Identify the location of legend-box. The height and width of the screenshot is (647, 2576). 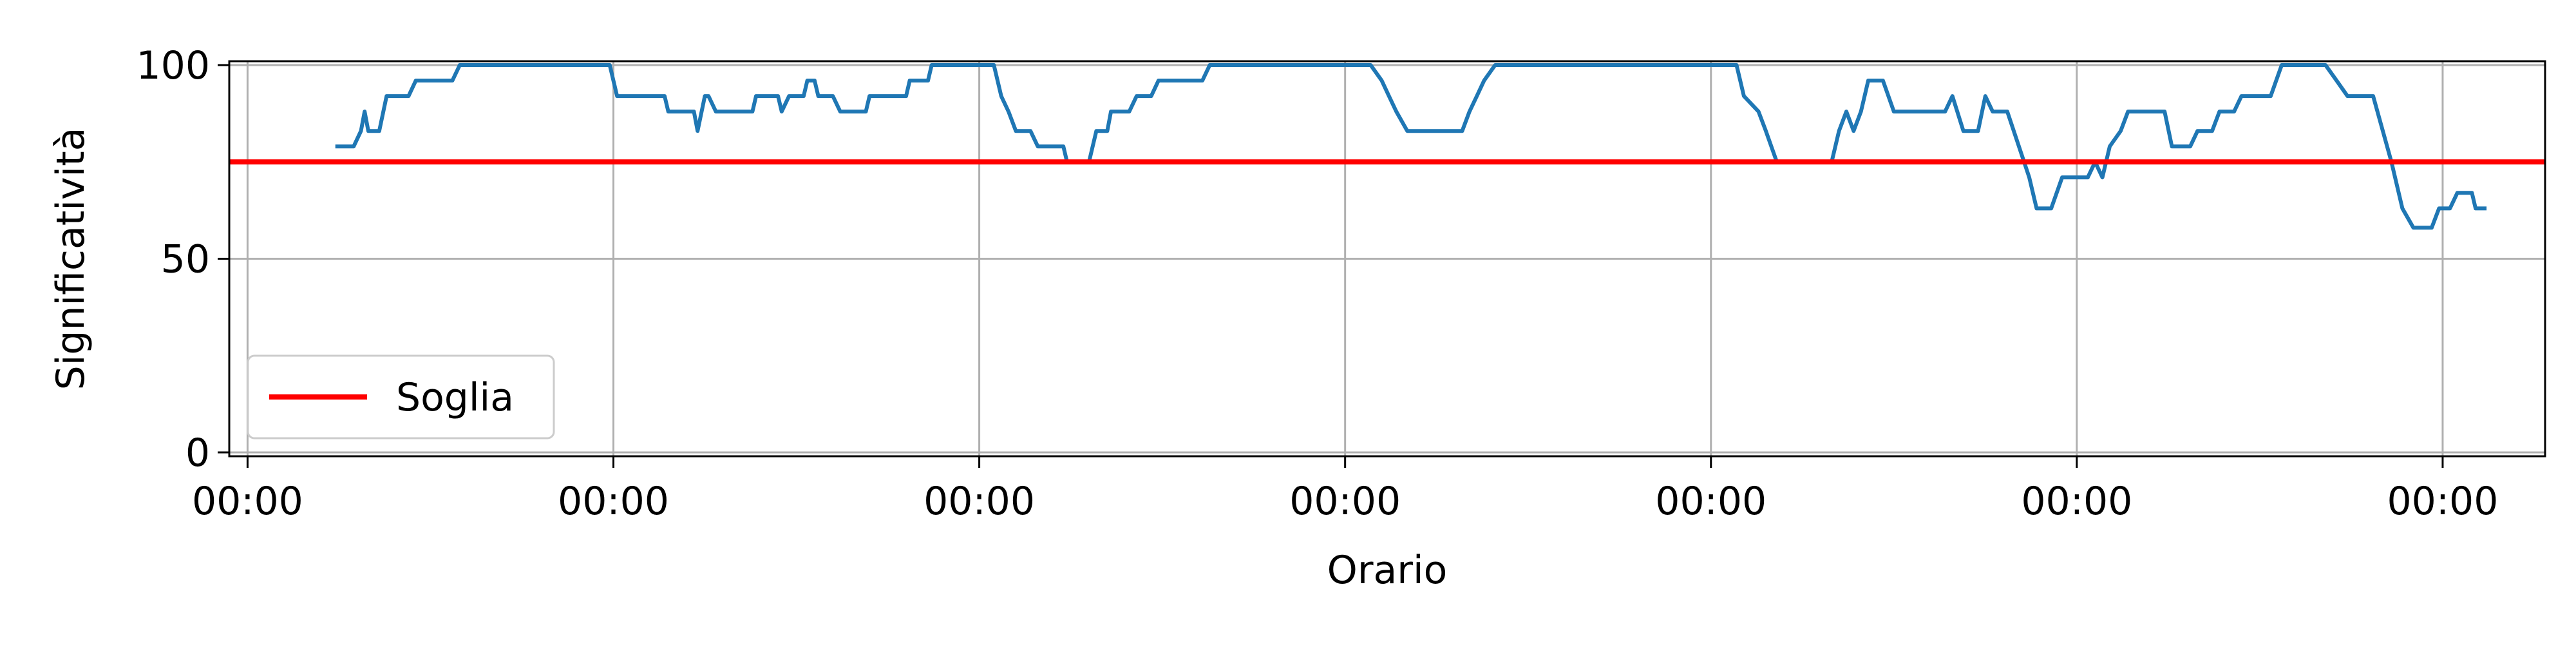
(401, 396).